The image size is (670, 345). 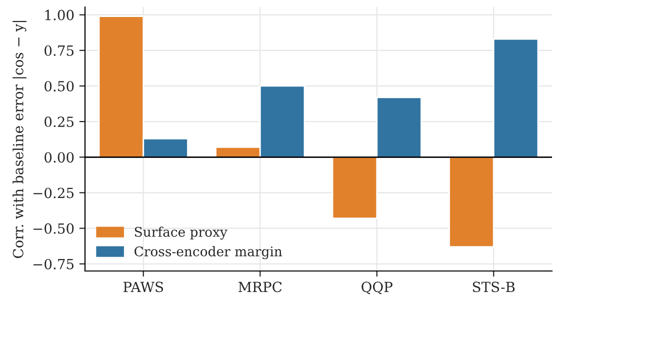 I want to click on y-tick-label: 0.00, so click(x=59, y=157).